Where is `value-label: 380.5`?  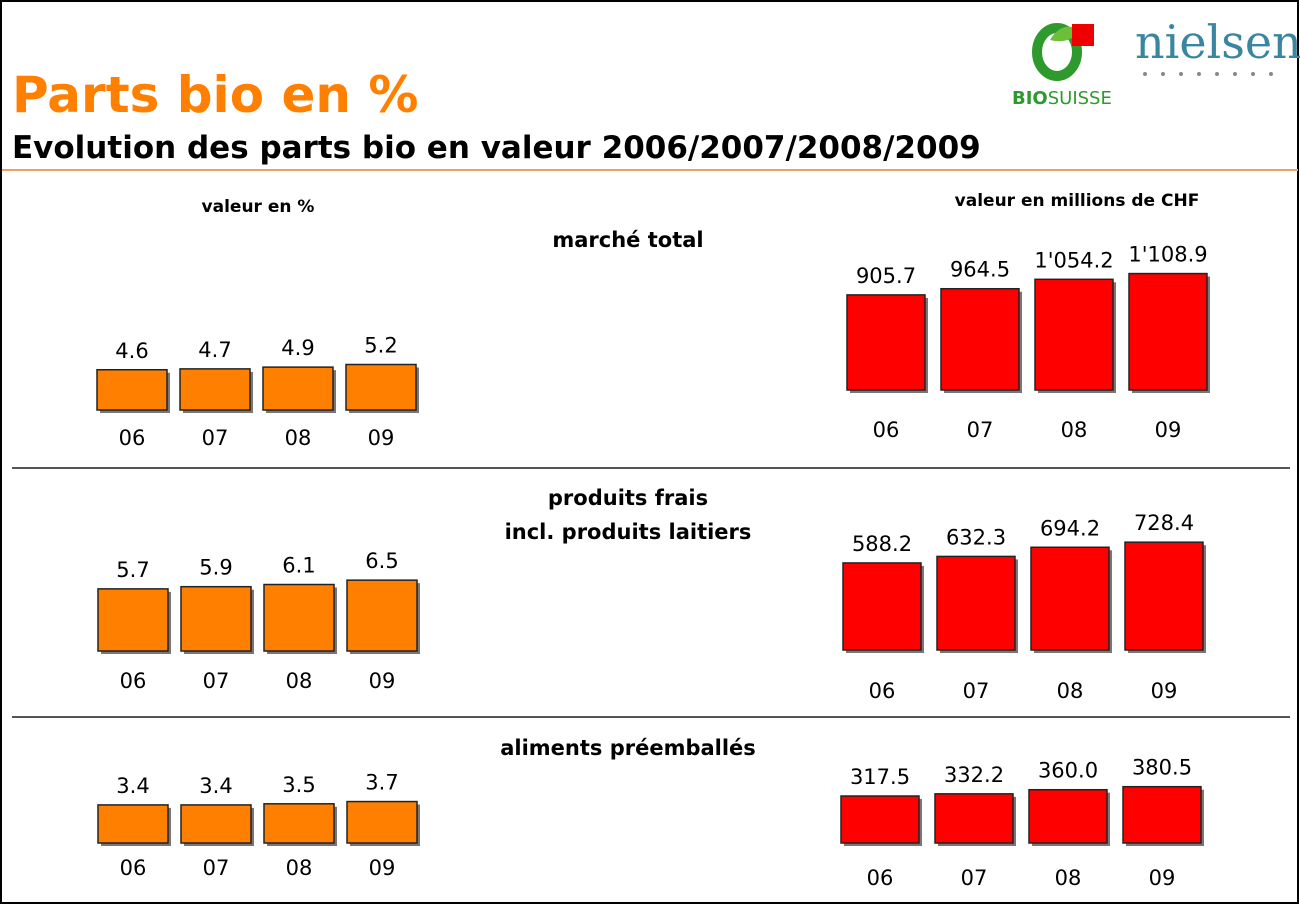
value-label: 380.5 is located at coordinates (1162, 768).